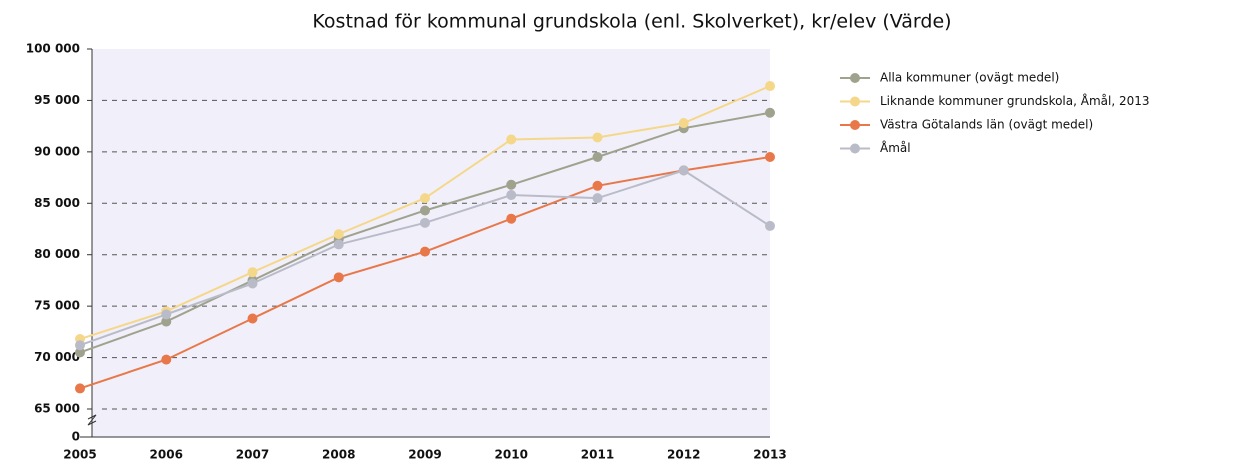 The image size is (1258, 464). Describe the element at coordinates (57, 254) in the screenshot. I see `y-tick-label: 80 000` at that location.